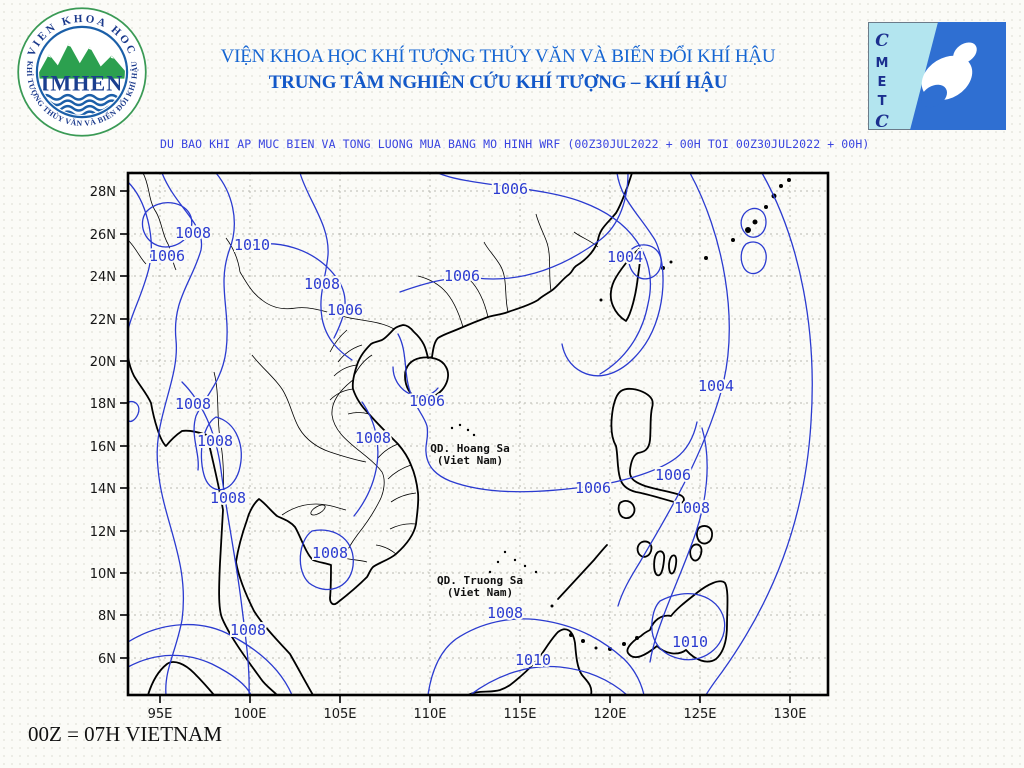  I want to click on lat-tick-label: 6N, so click(107, 659).